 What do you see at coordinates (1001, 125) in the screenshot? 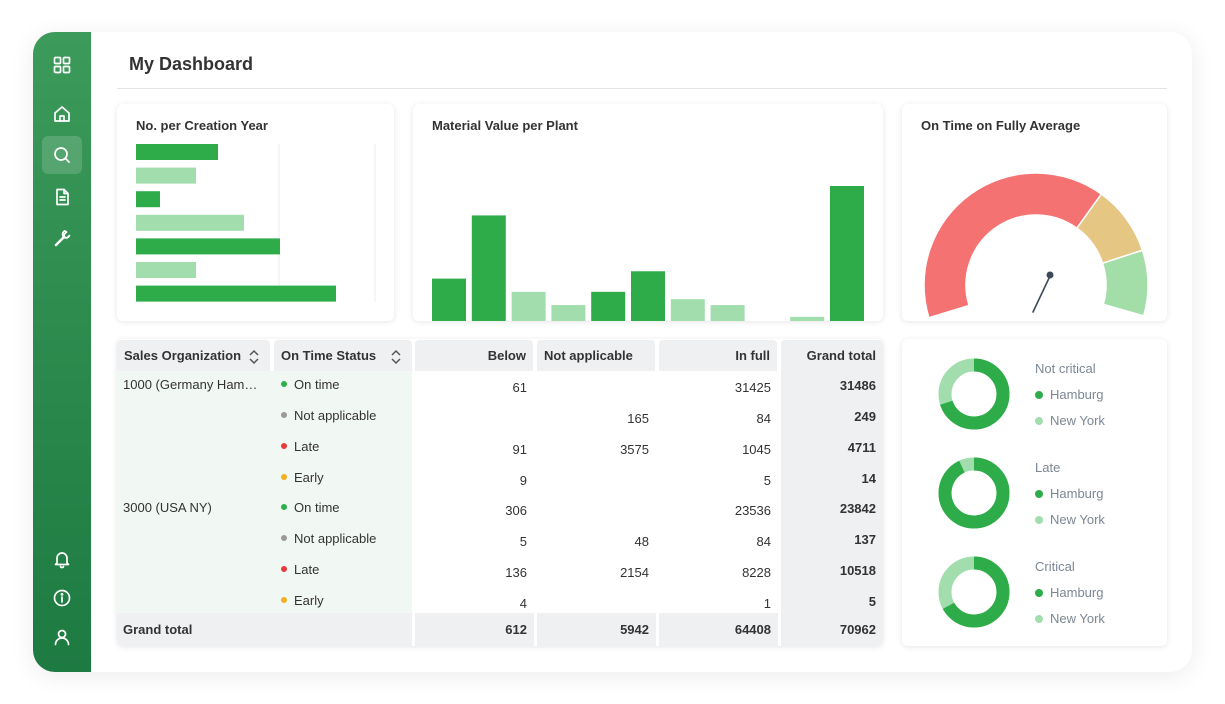
I see `on-time-title: On Time on Fully Average` at bounding box center [1001, 125].